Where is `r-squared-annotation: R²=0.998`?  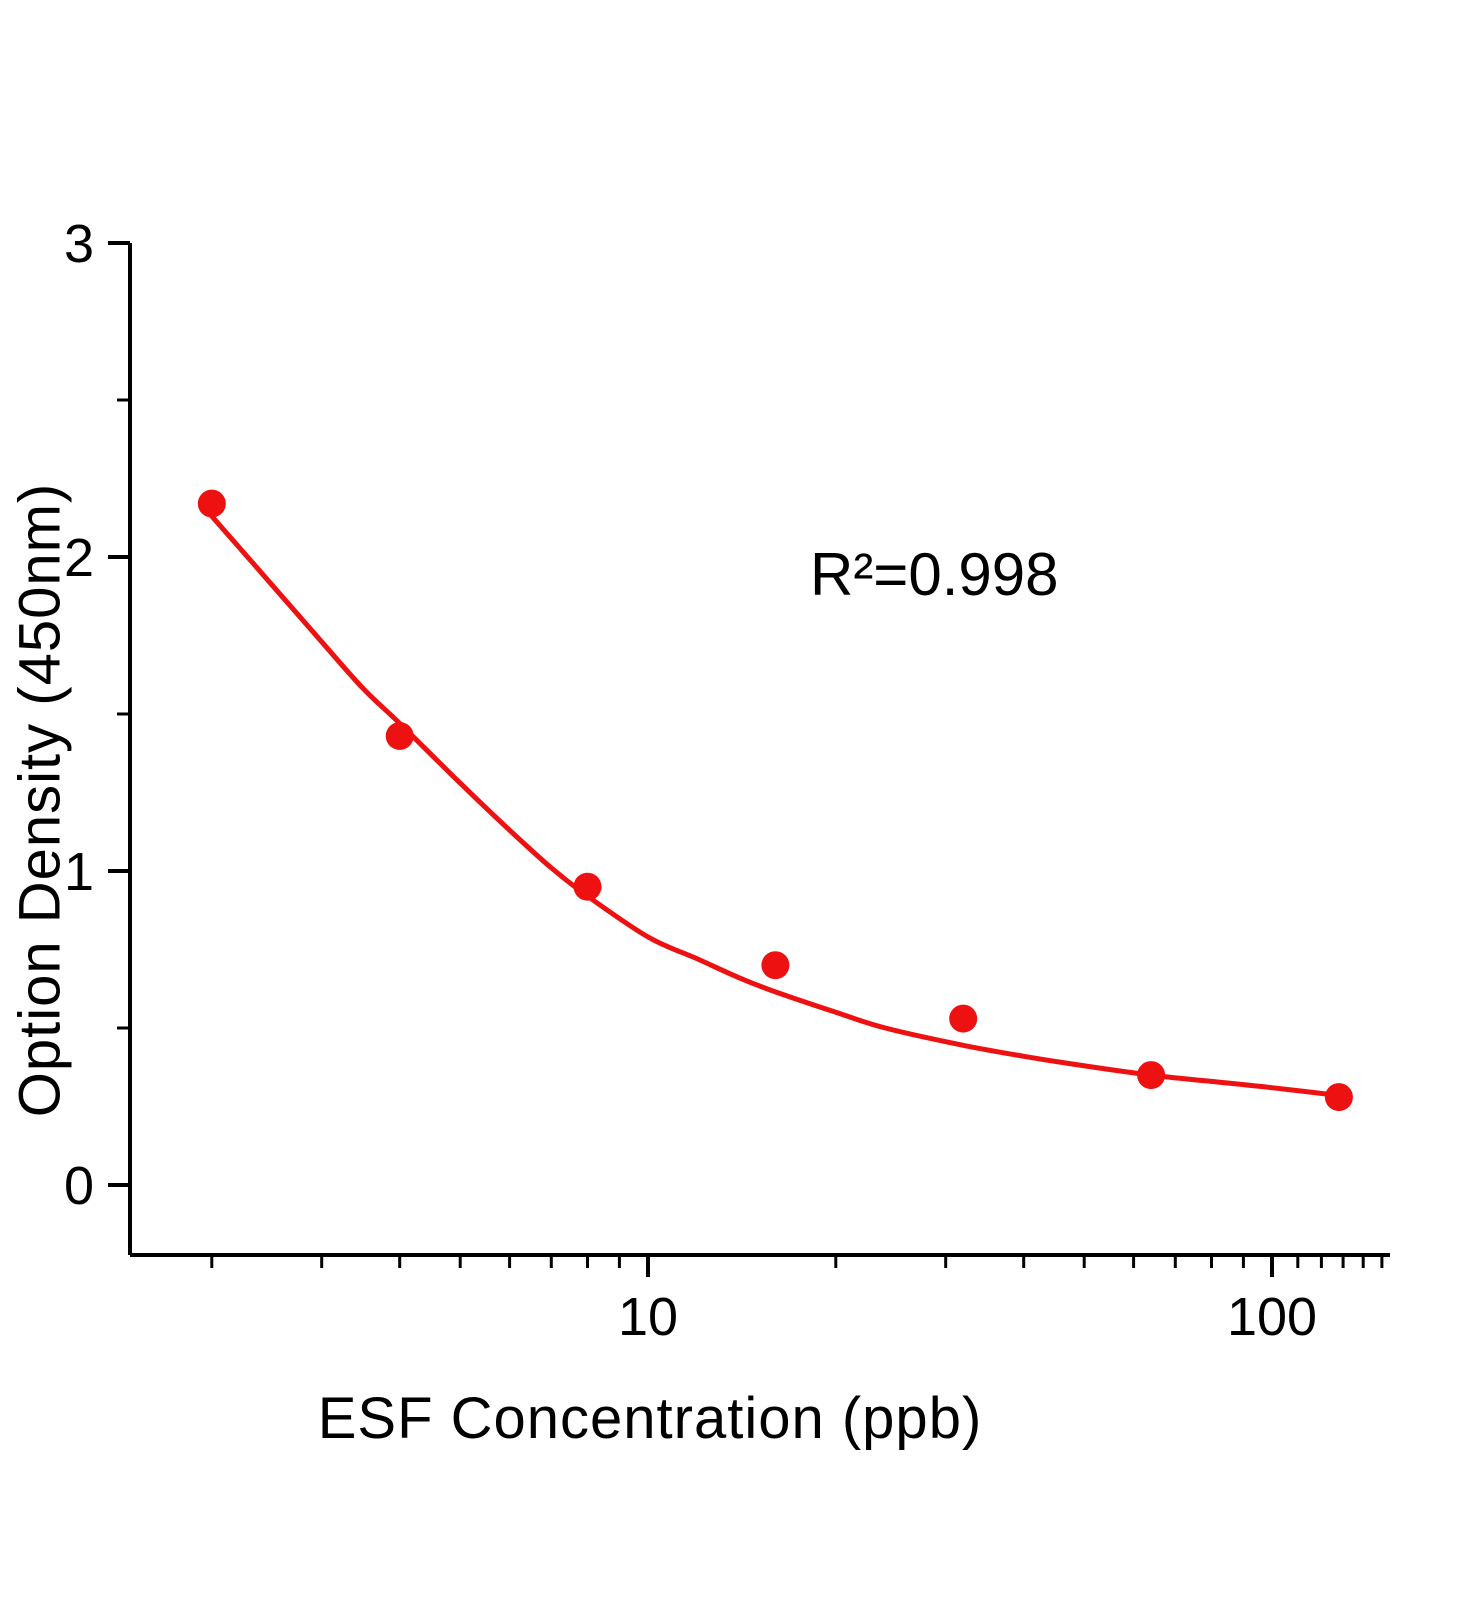 r-squared-annotation: R²=0.998 is located at coordinates (934, 574).